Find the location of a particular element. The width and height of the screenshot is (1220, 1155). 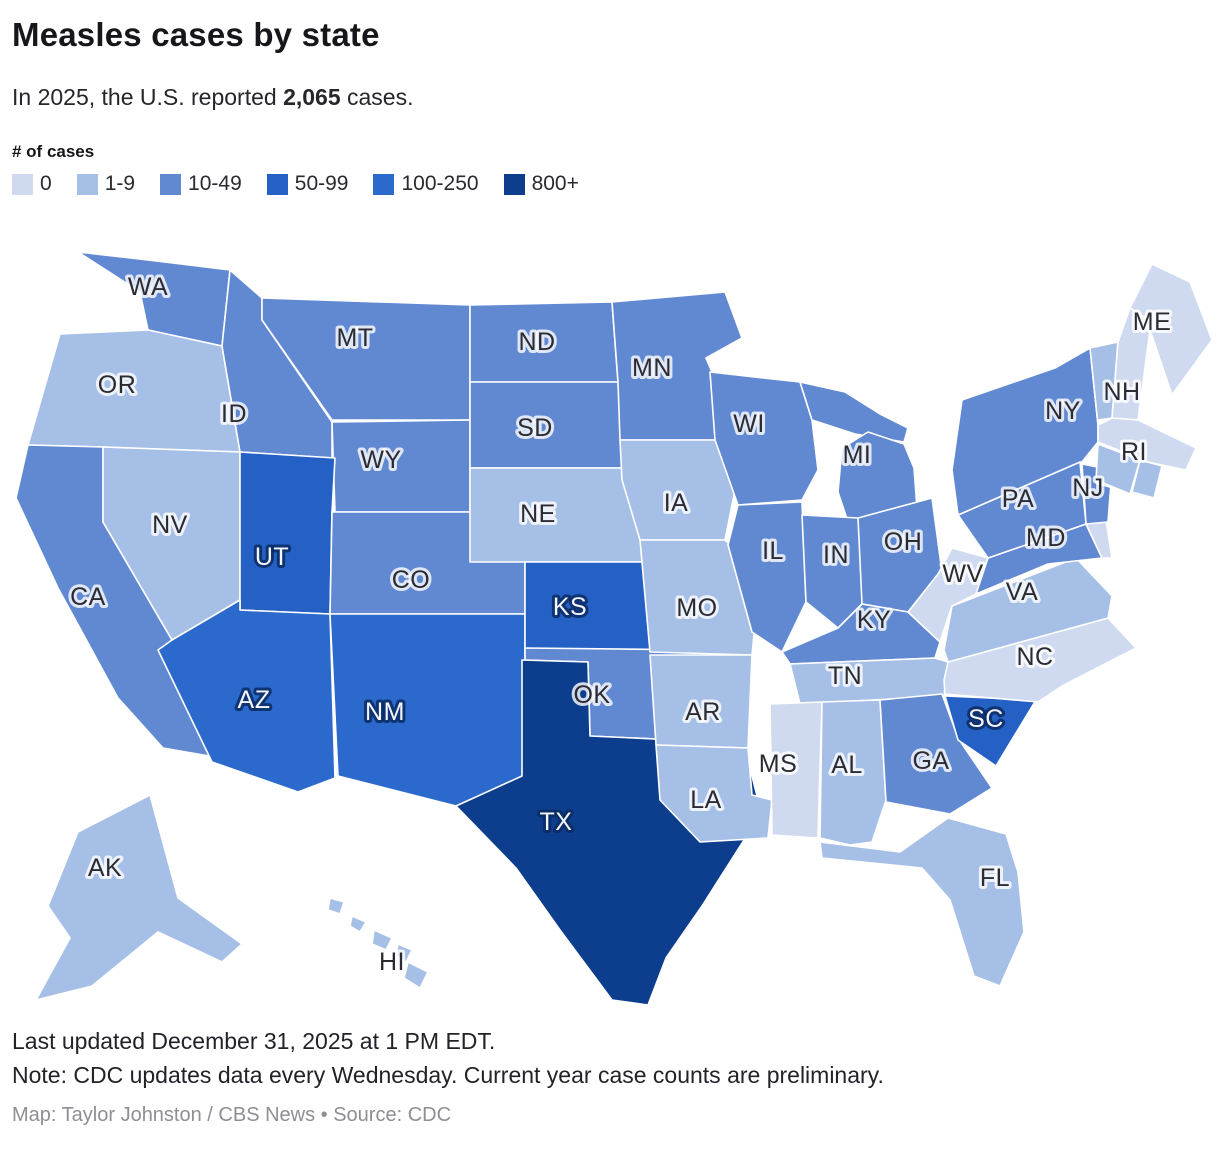

state-ks is located at coordinates (591, 606).